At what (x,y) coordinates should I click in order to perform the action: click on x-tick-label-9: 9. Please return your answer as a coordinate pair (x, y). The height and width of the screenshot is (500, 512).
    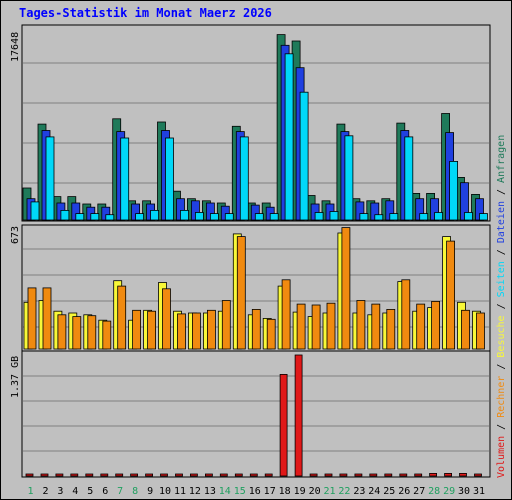
    Looking at the image, I should click on (150, 491).